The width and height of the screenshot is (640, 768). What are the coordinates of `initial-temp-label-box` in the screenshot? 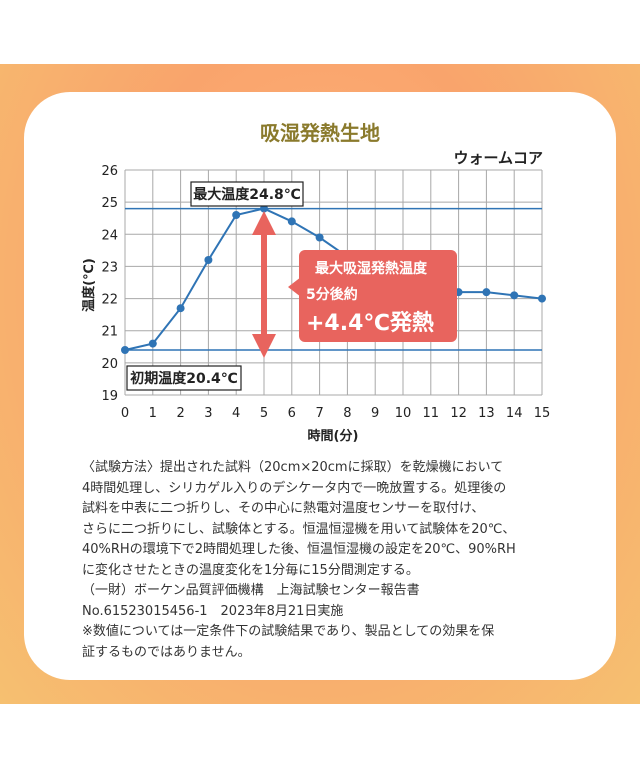 It's located at (184, 378).